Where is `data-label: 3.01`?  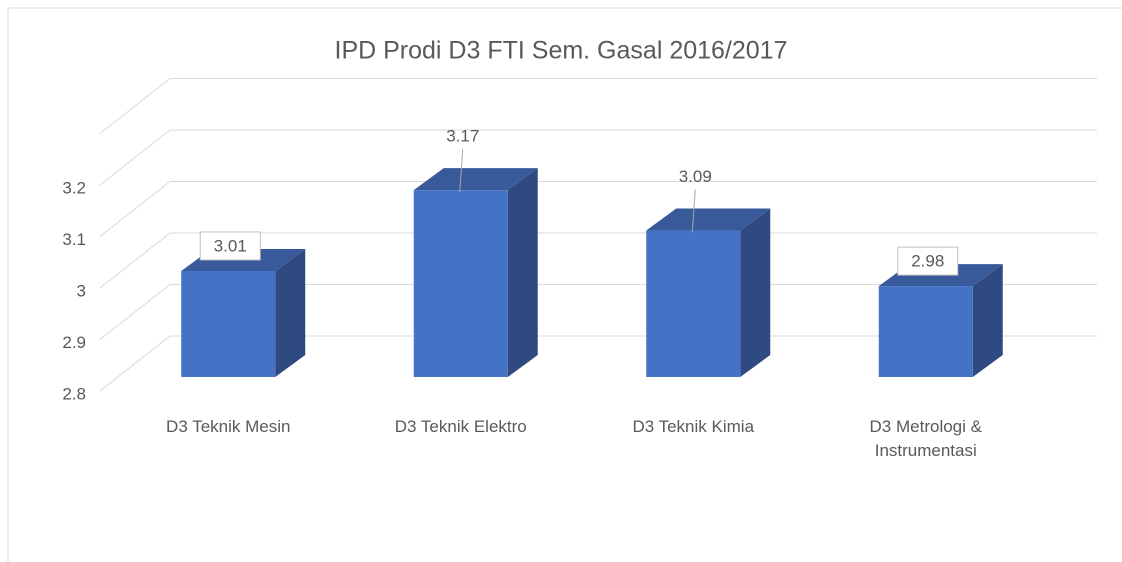 data-label: 3.01 is located at coordinates (230, 245).